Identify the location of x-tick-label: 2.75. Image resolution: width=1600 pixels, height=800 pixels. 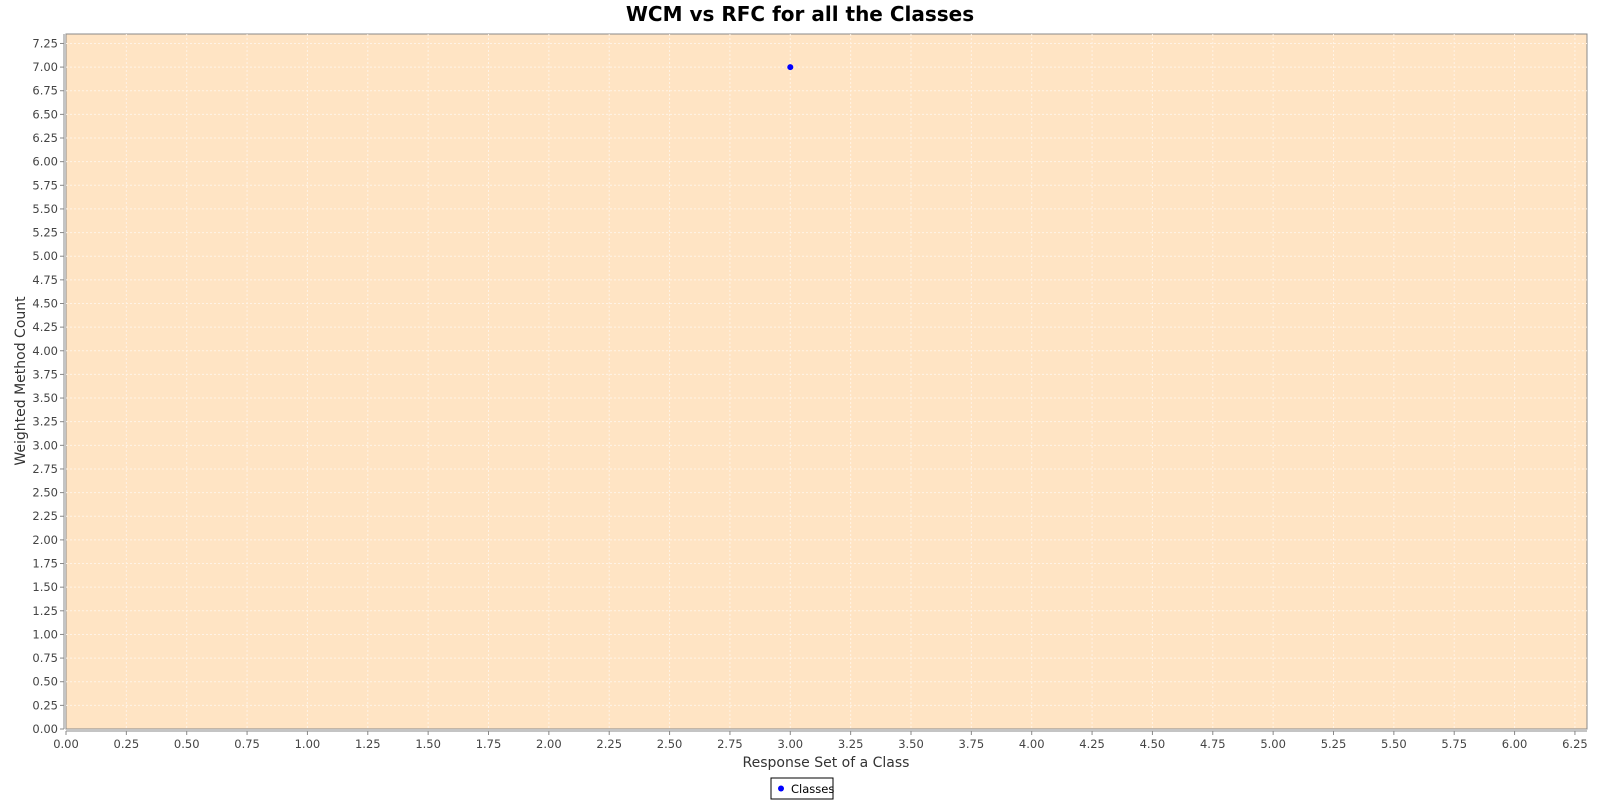
(730, 744).